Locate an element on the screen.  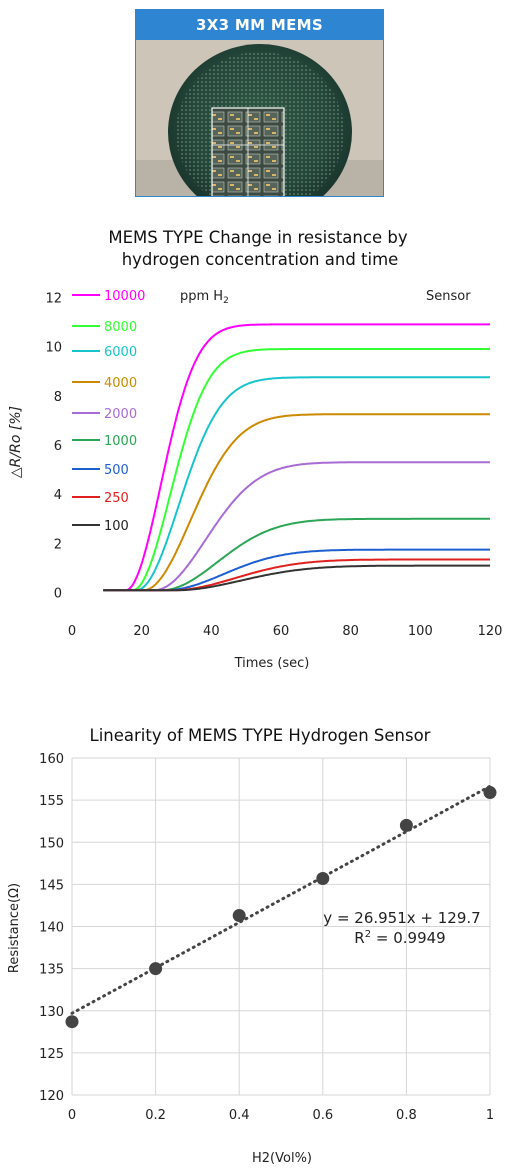
chart2-y-tick-3: 135 is located at coordinates (51, 970).